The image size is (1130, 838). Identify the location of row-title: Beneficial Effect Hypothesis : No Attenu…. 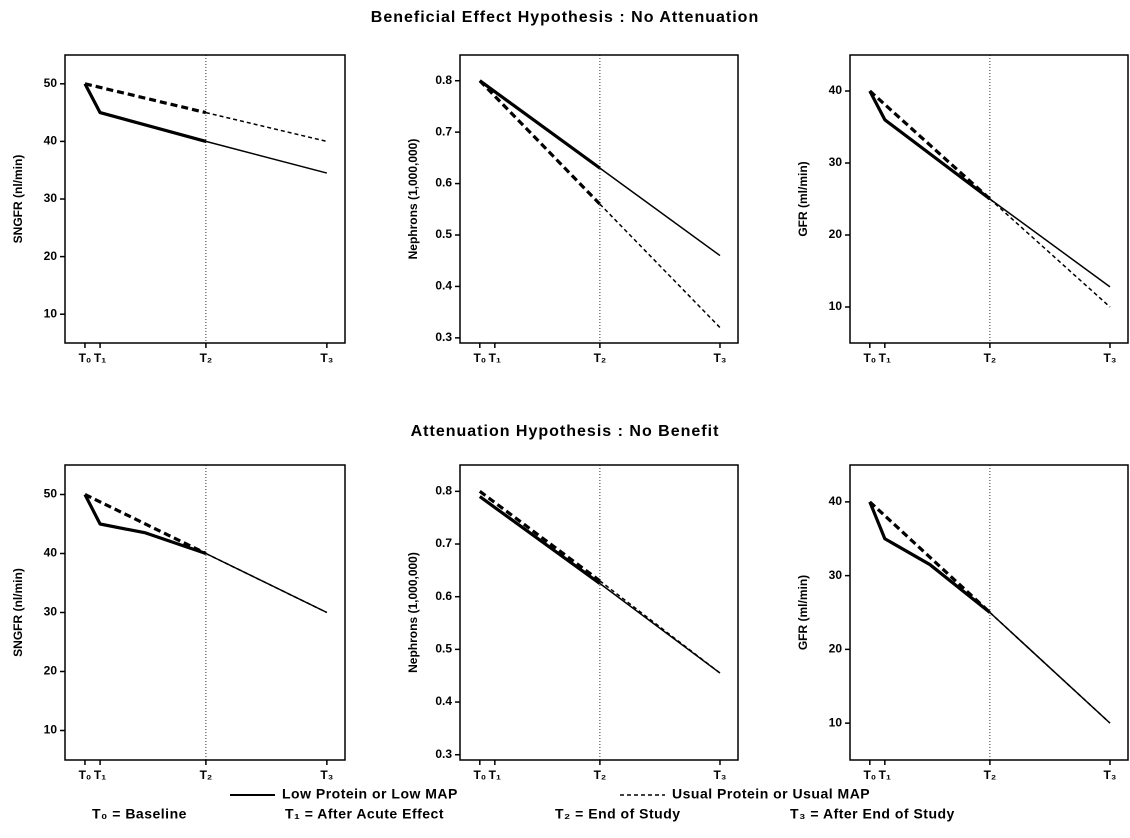
(565, 17).